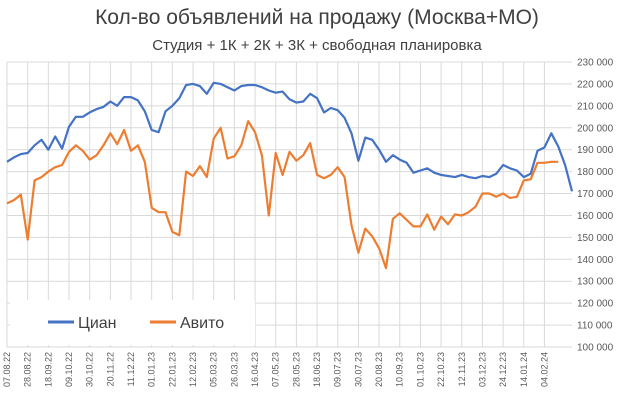  I want to click on x-tick-label: 07.08.22, so click(7, 369).